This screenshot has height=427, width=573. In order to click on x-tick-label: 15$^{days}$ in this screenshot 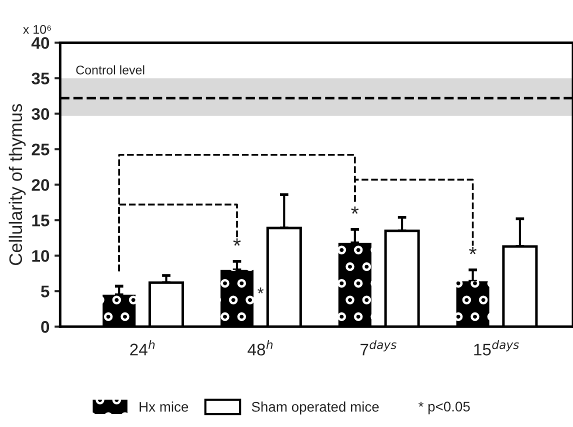, I will do `click(496, 348)`.